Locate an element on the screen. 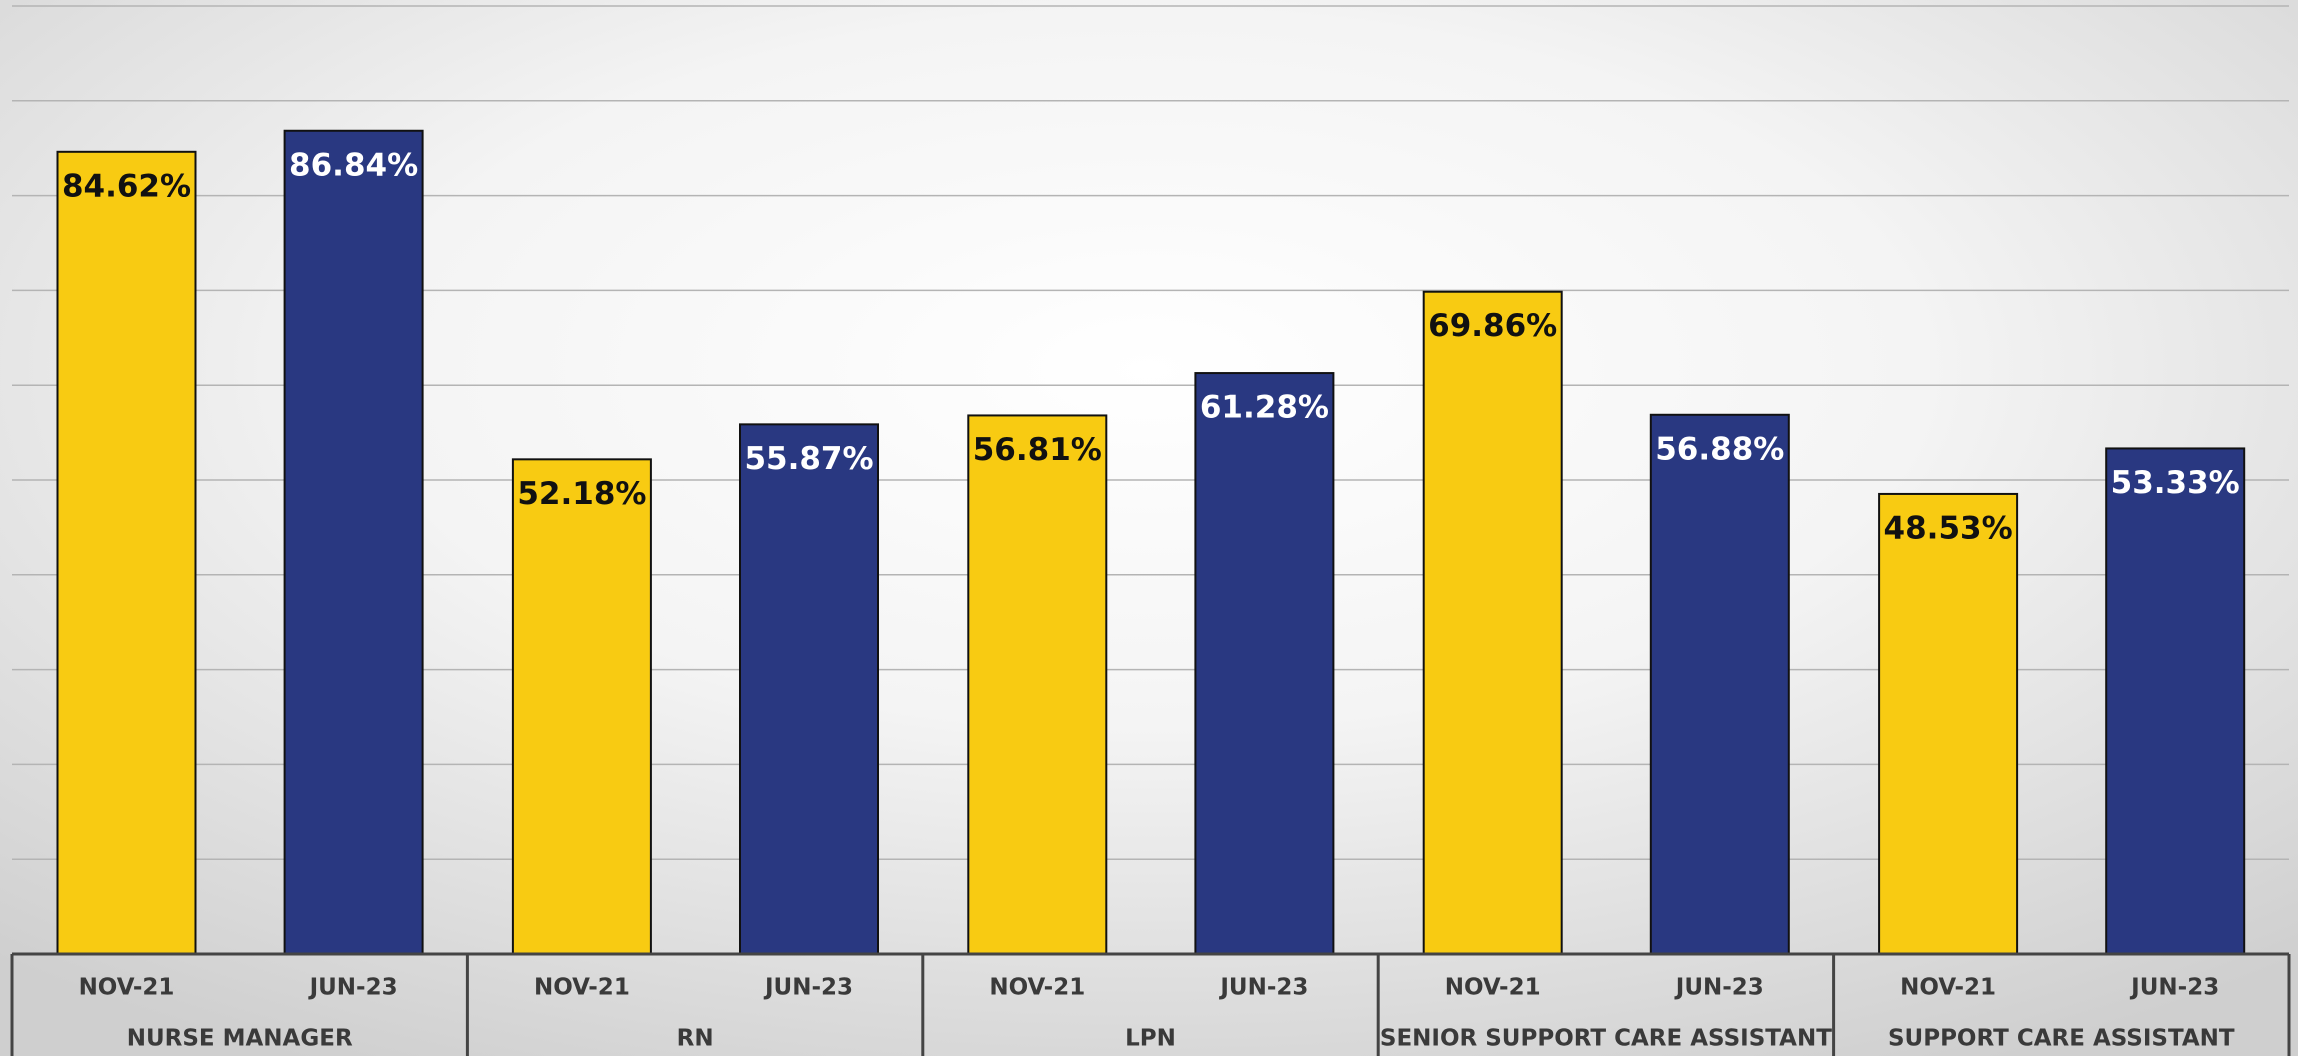 The width and height of the screenshot is (2298, 1056). data-label: 55.87% is located at coordinates (808, 459).